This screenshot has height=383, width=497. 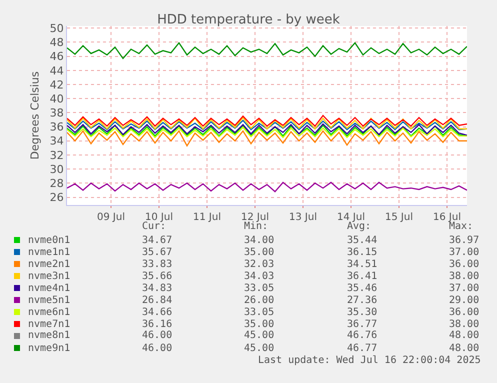 What do you see at coordinates (362, 288) in the screenshot?
I see `text: 35.46` at bounding box center [362, 288].